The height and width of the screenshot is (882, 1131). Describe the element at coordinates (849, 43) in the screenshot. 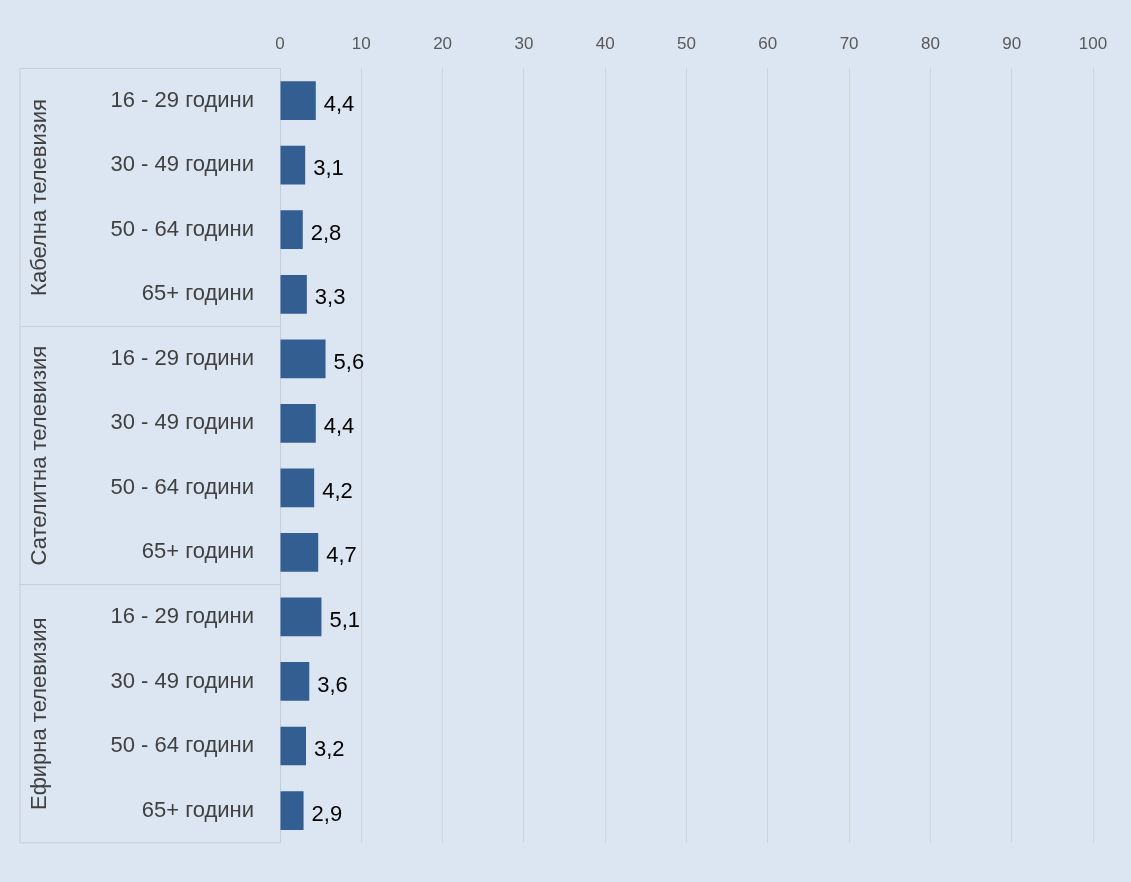

I see `x-tick-label: 70` at that location.